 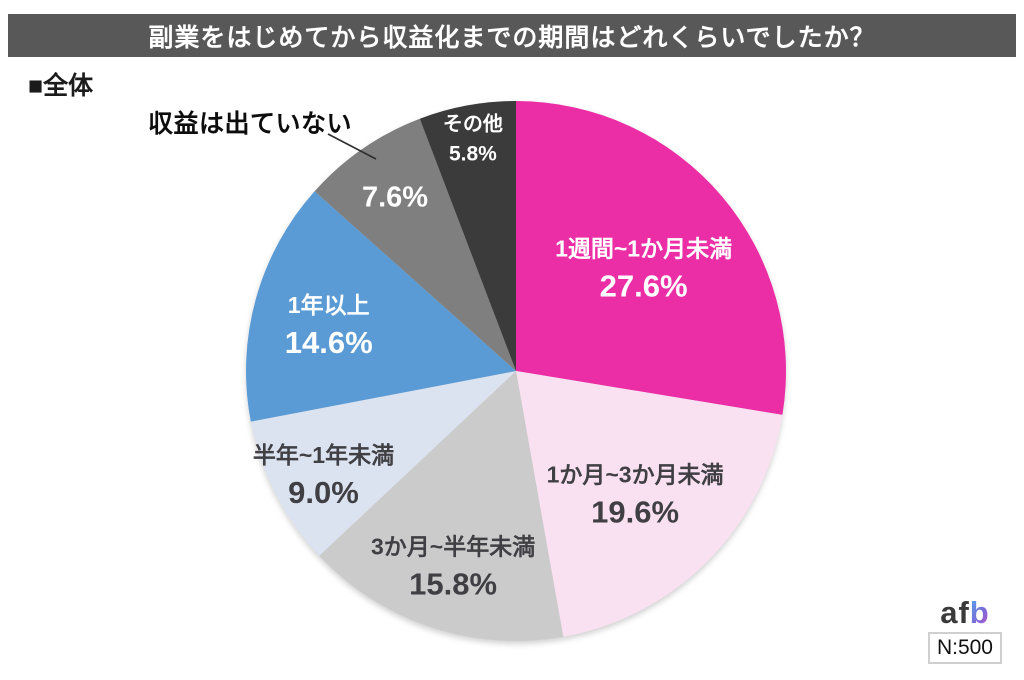 What do you see at coordinates (323, 492) in the screenshot?
I see `slice-value-3: 9.0%` at bounding box center [323, 492].